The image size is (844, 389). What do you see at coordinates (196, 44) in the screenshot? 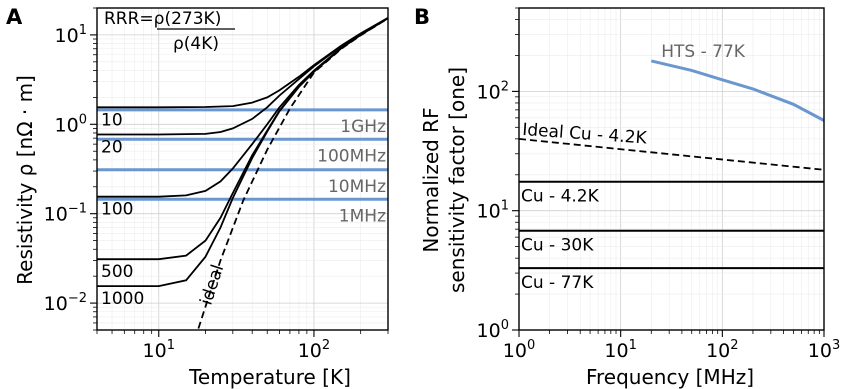
I see `rrr-denominator: ρ(4K)` at bounding box center [196, 44].